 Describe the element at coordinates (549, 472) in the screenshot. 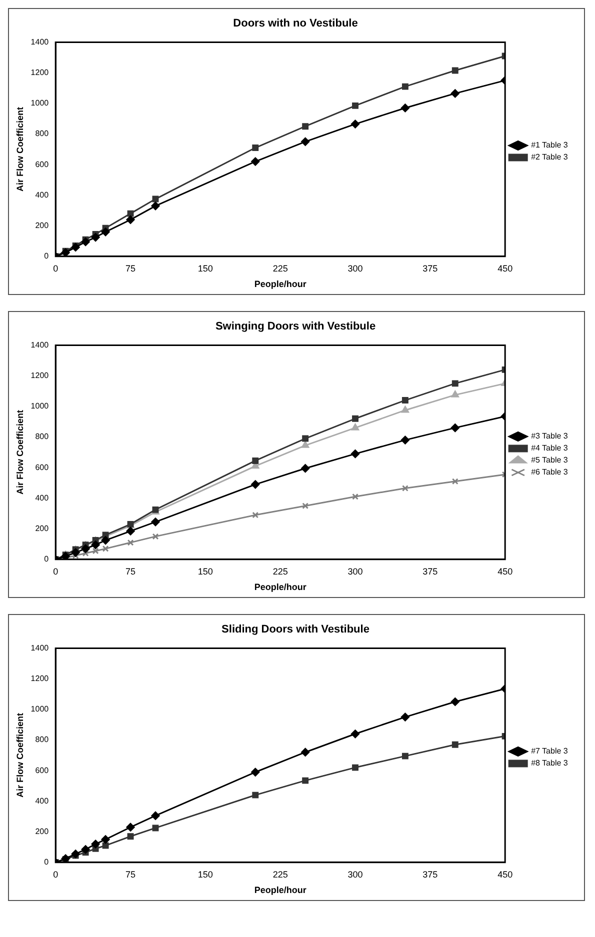

I see `legend-label: #6 Table 3` at that location.